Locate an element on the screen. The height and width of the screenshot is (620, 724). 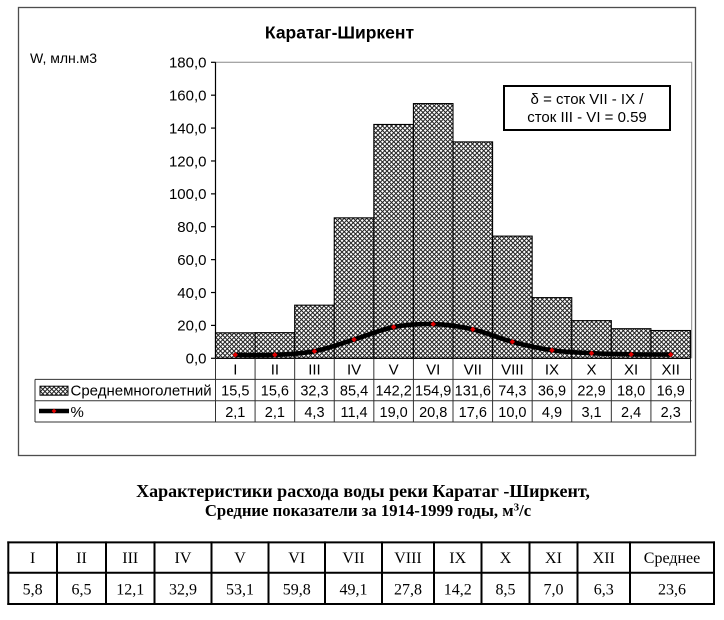
svg-text: 20,8 is located at coordinates (433, 413).